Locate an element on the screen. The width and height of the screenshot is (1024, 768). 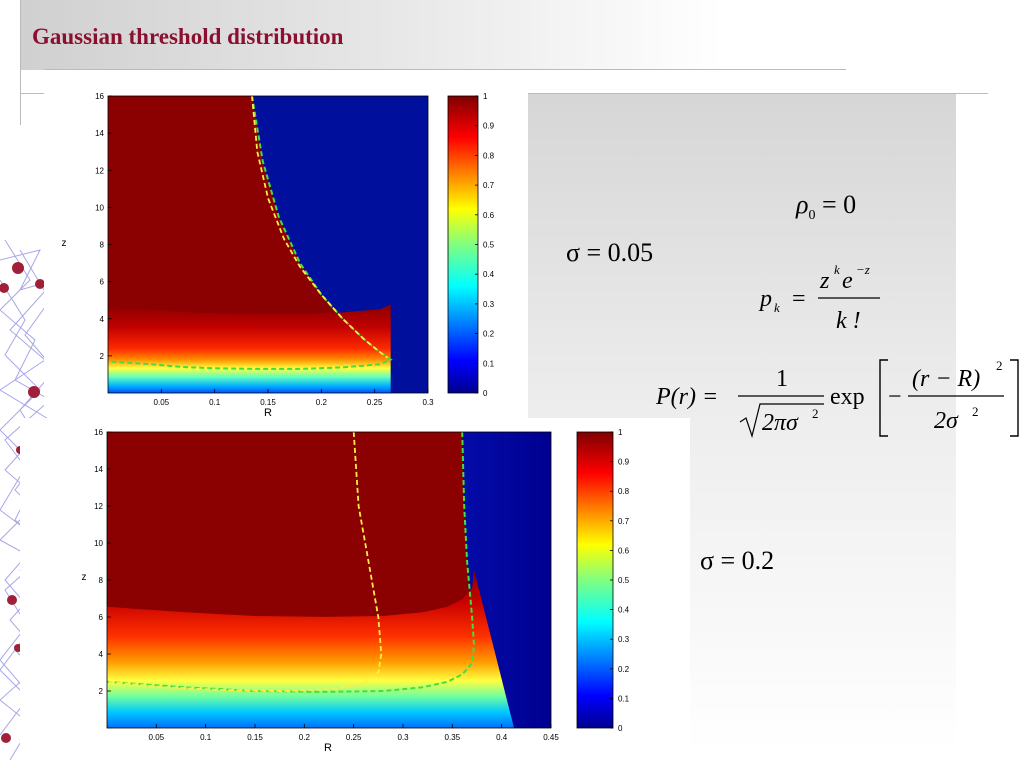
x-tick-label: 0.45 is located at coordinates (551, 737).